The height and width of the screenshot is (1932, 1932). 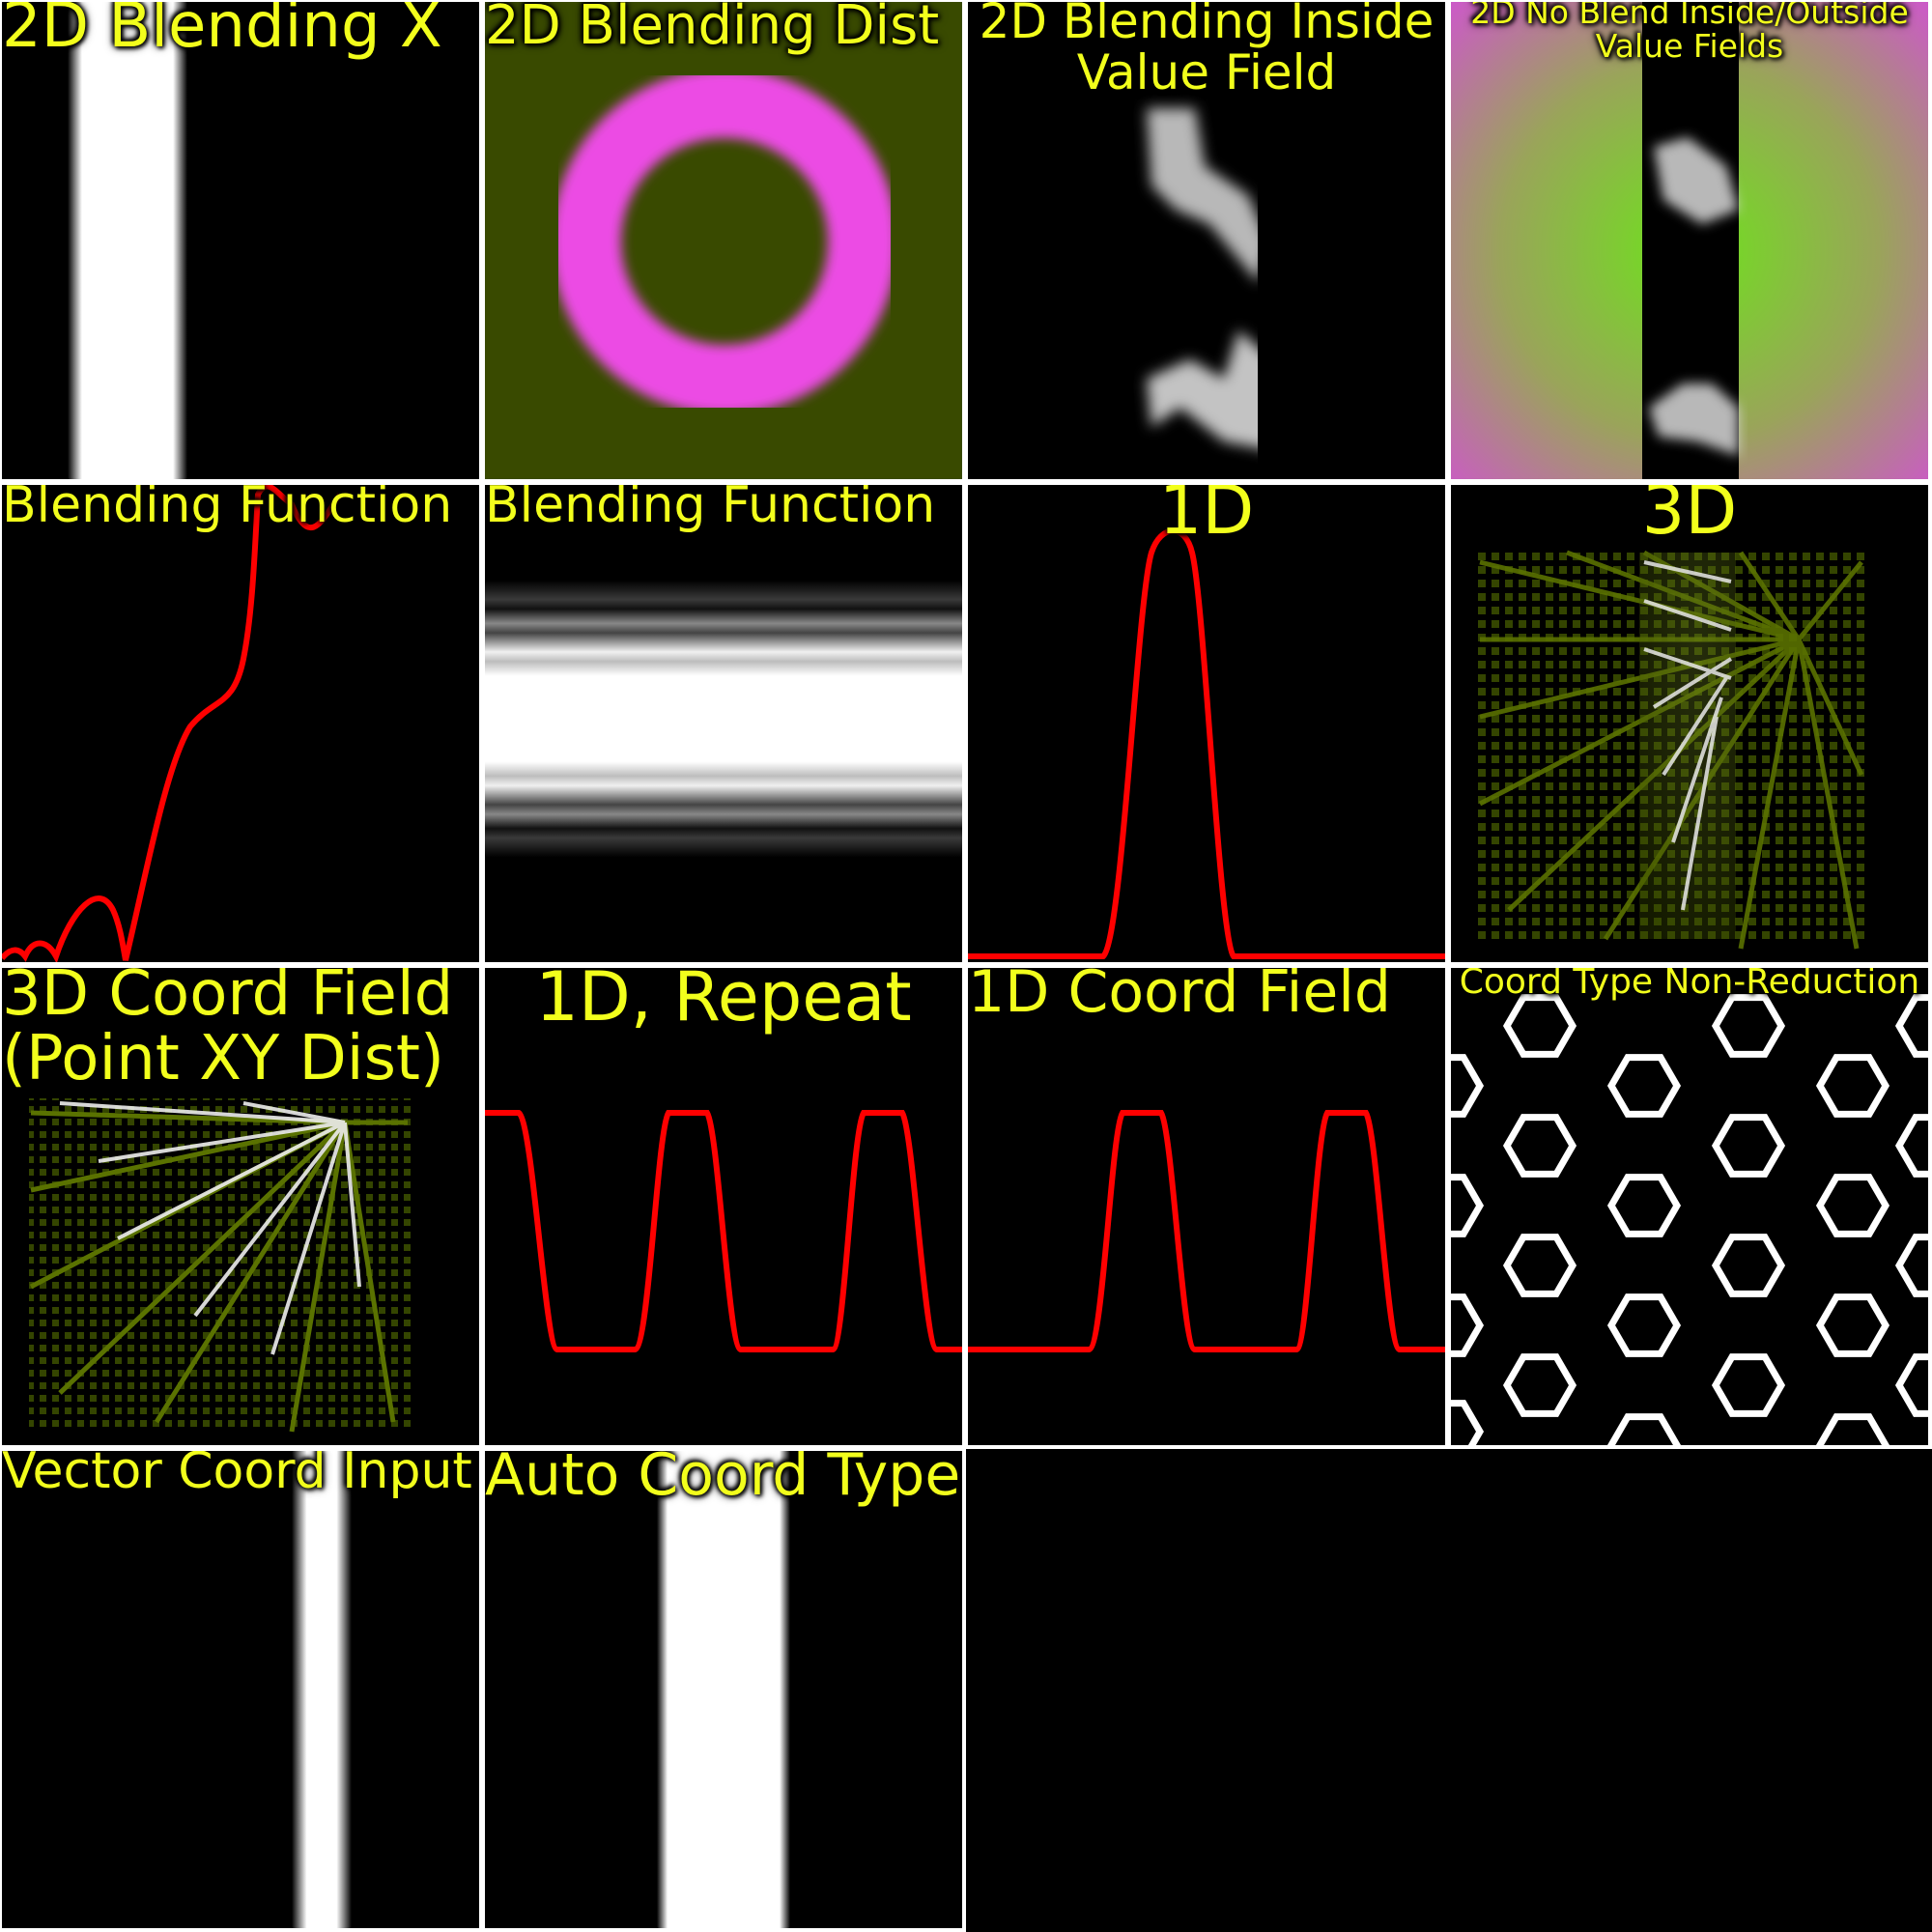 What do you see at coordinates (723, 1480) in the screenshot?
I see `tile-title: Auto Coord Type` at bounding box center [723, 1480].